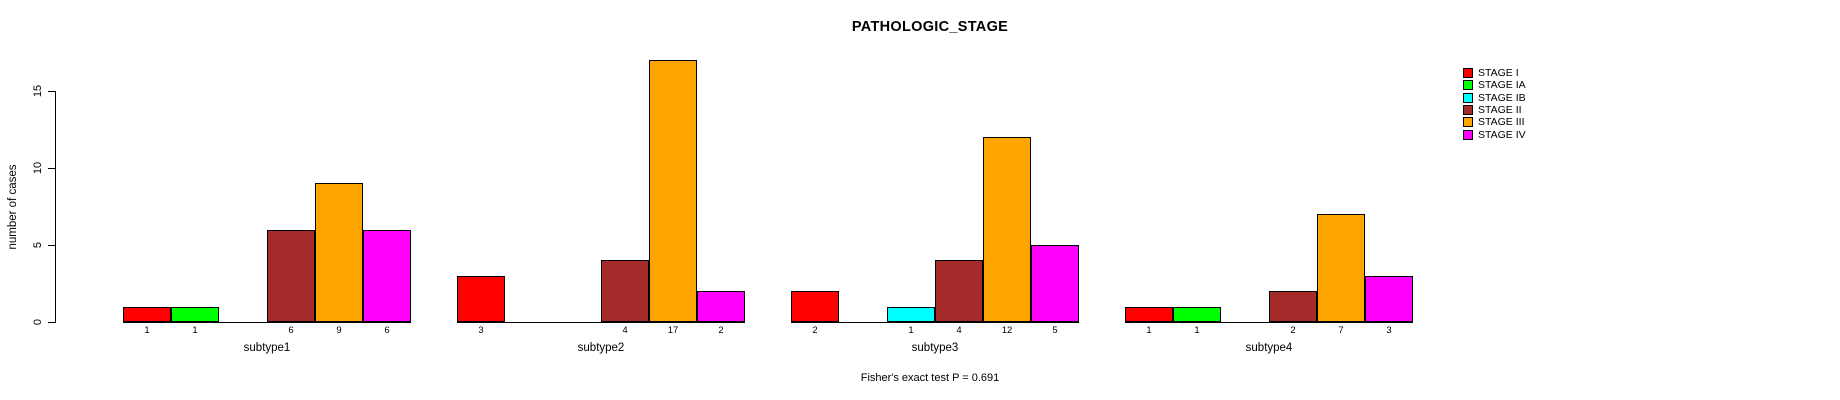 This screenshot has height=400, width=1840. Describe the element at coordinates (1293, 306) in the screenshot. I see `bar-subtype4-stage-ii` at that location.